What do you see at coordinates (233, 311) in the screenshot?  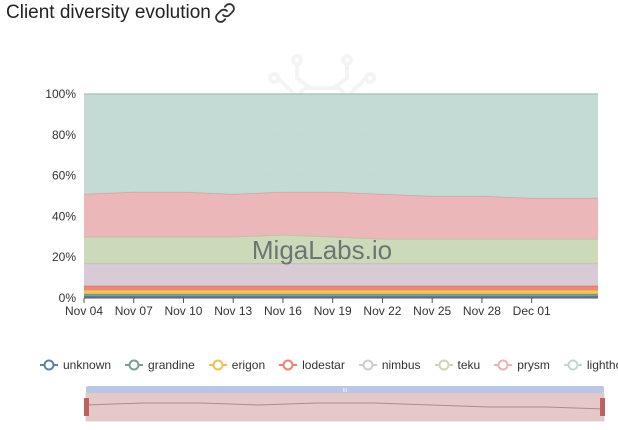 I see `x-tick-label: Nov 13` at bounding box center [233, 311].